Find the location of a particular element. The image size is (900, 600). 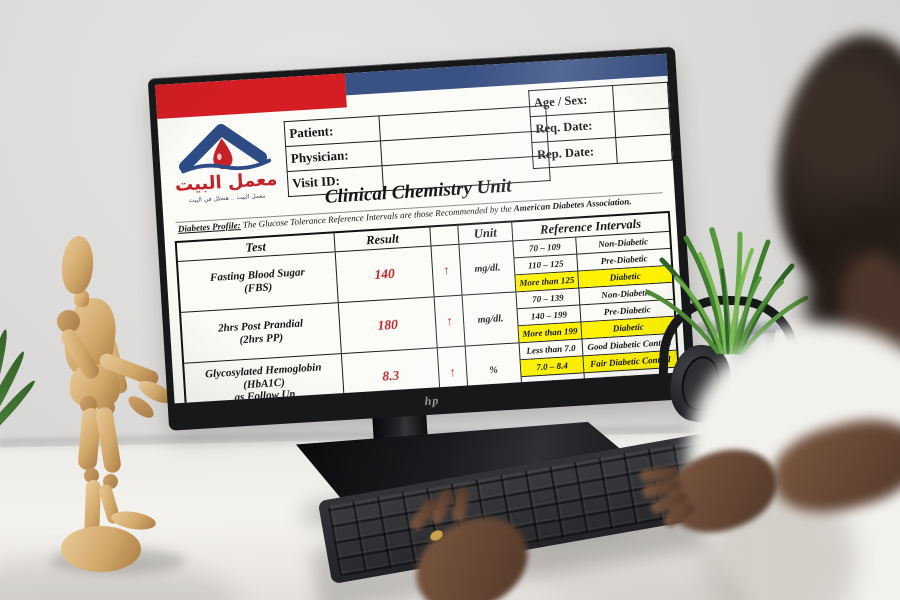

result-value: 140 is located at coordinates (385, 274).